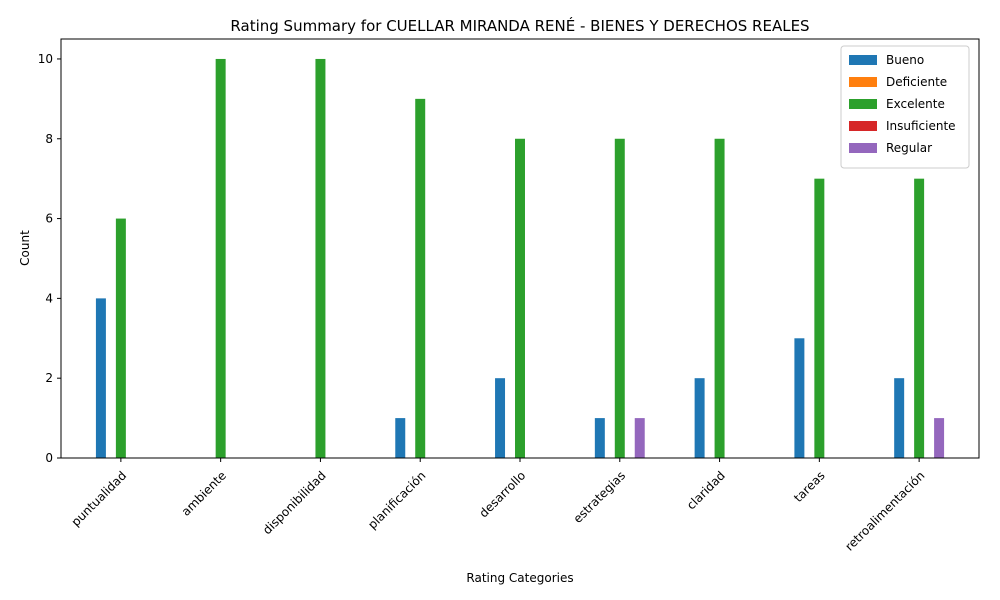 The height and width of the screenshot is (600, 1000). Describe the element at coordinates (25, 248) in the screenshot. I see `y-axis-label: Count` at that location.